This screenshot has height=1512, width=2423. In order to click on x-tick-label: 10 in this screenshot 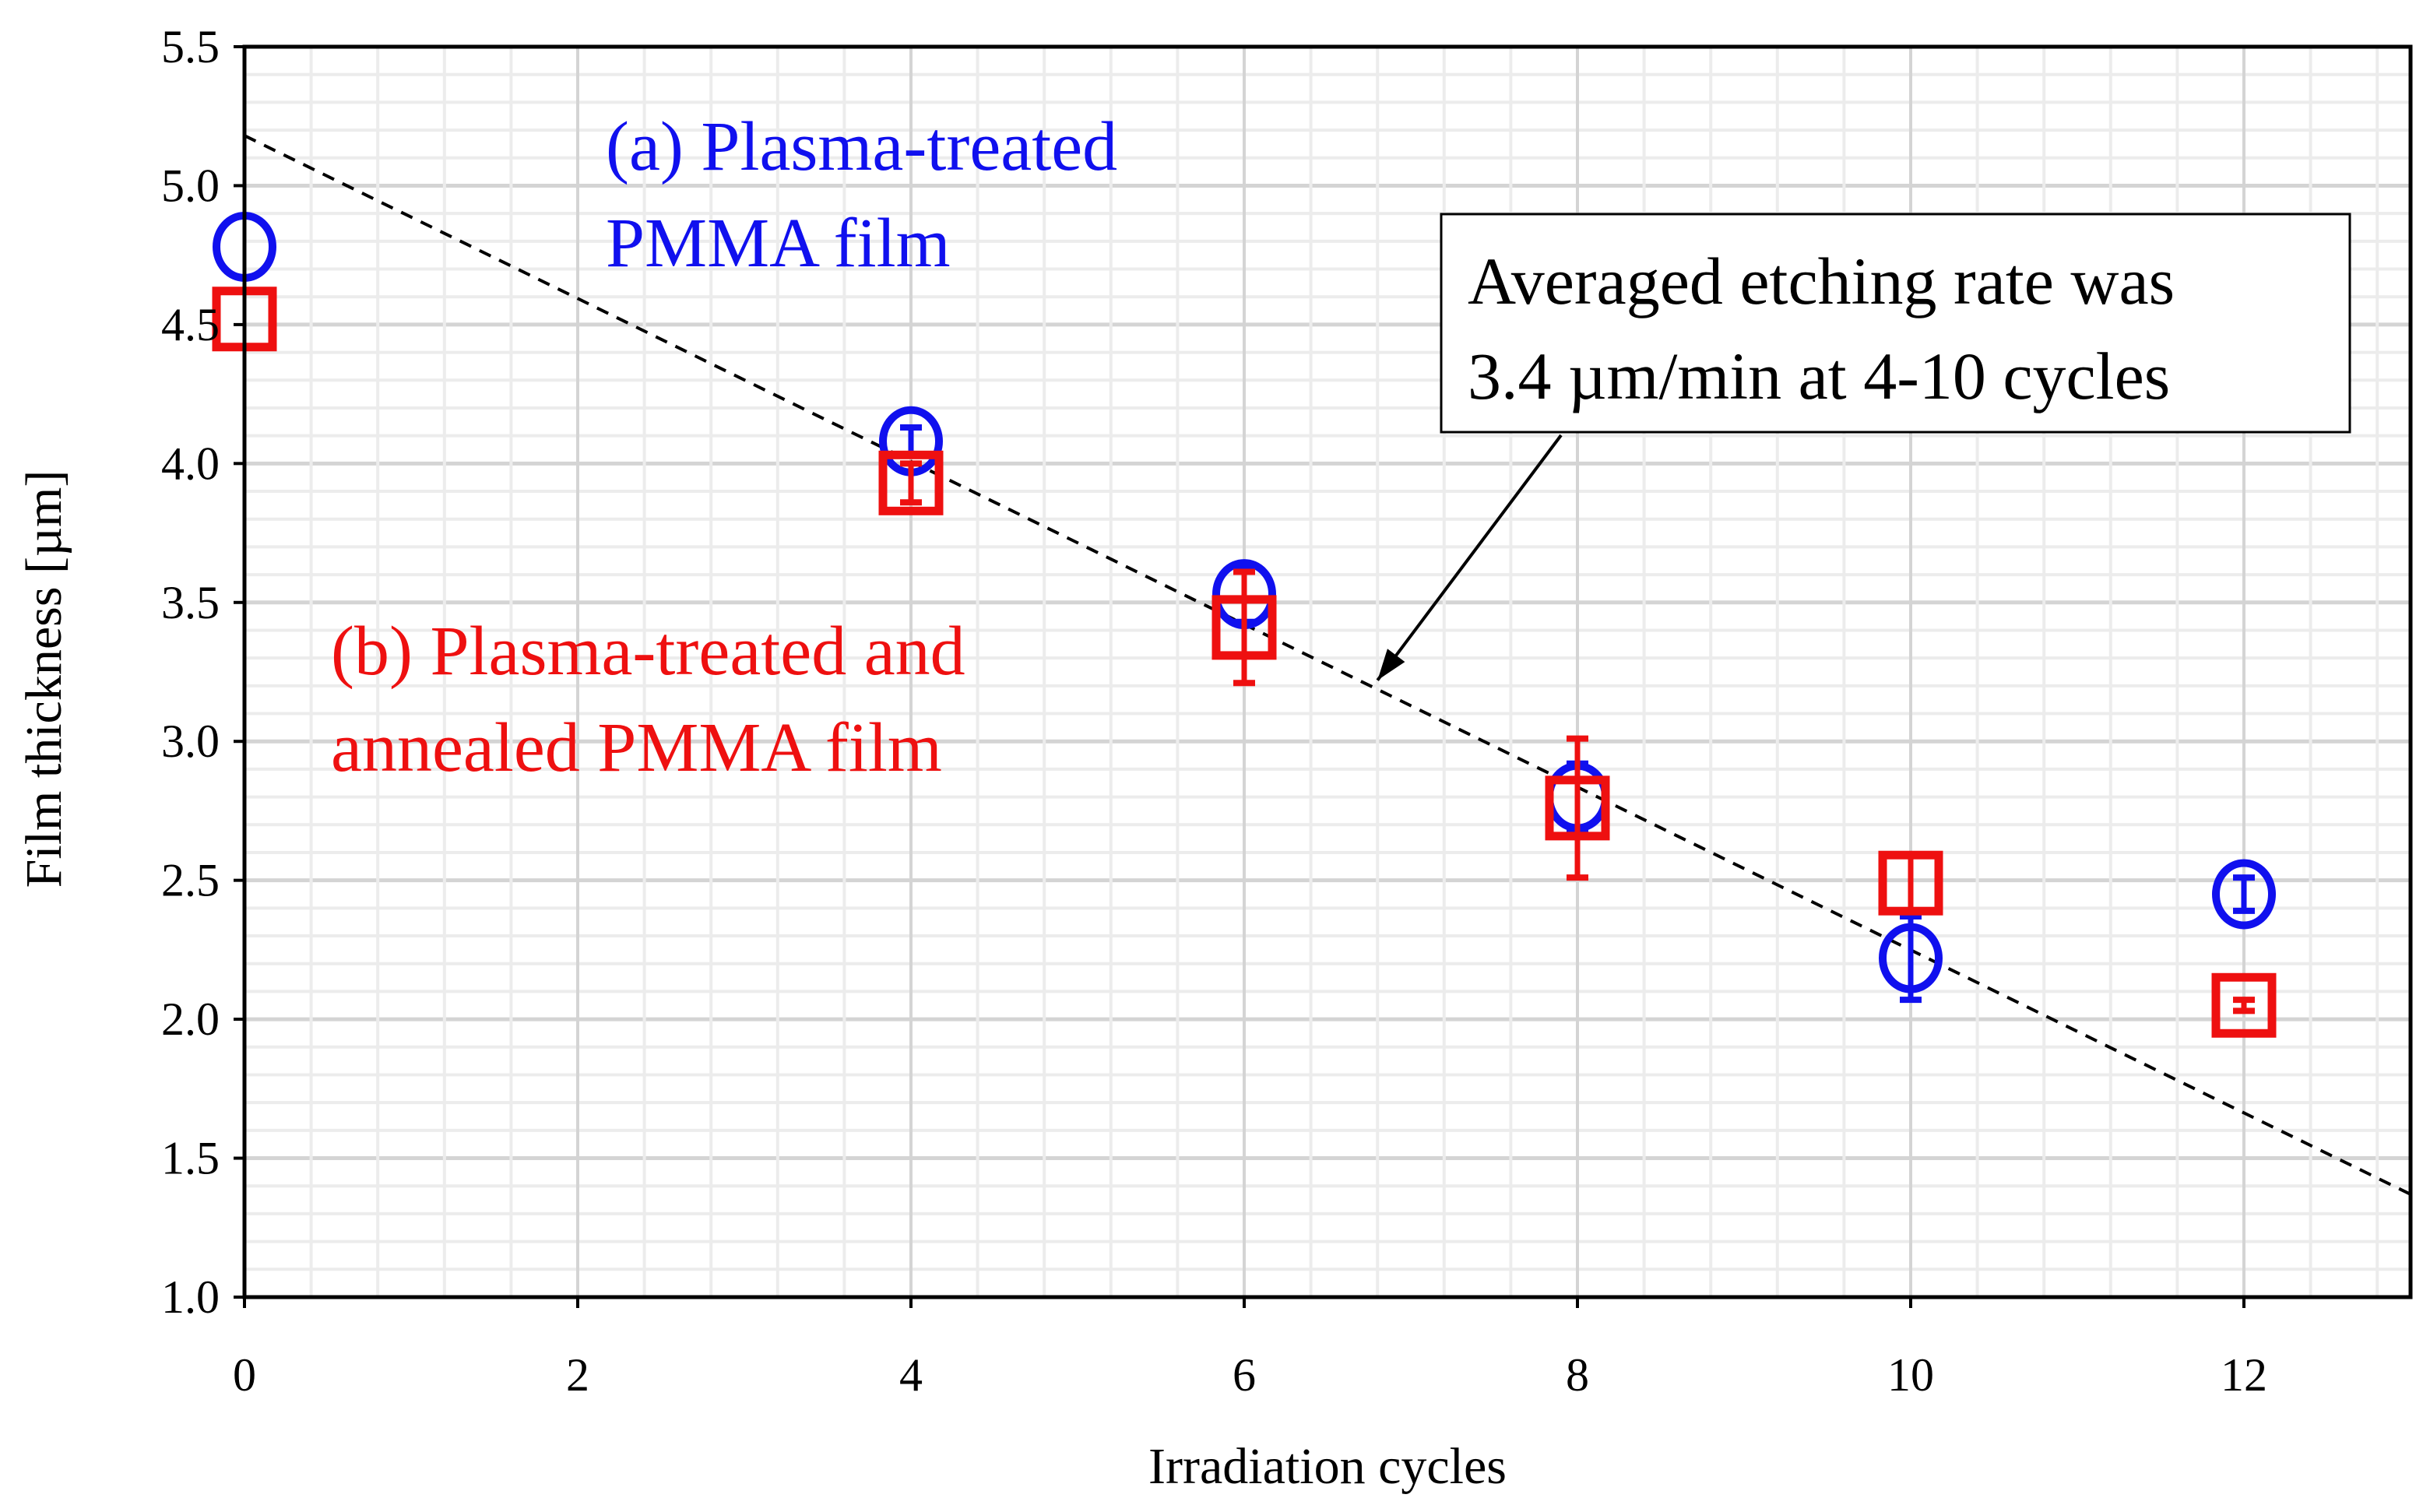, I will do `click(1910, 1375)`.